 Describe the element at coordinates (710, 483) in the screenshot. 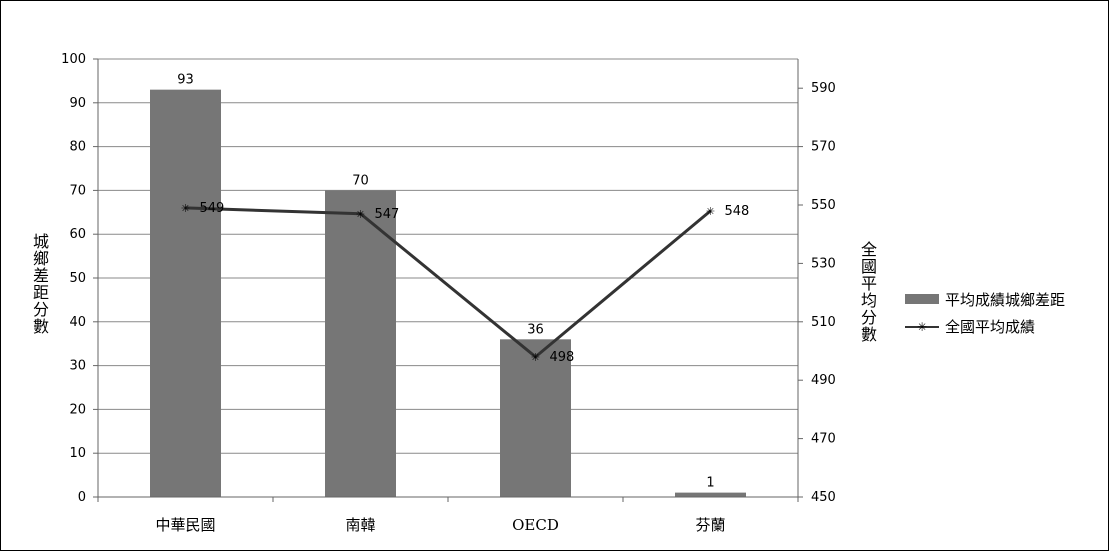

I see `bar-value-label: 1` at that location.